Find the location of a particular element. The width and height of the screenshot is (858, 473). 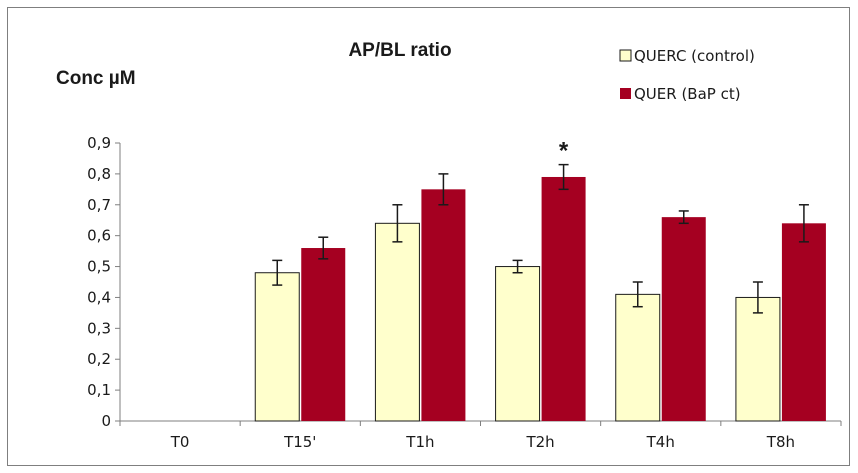

x-tick-label: T2h is located at coordinates (539, 442).